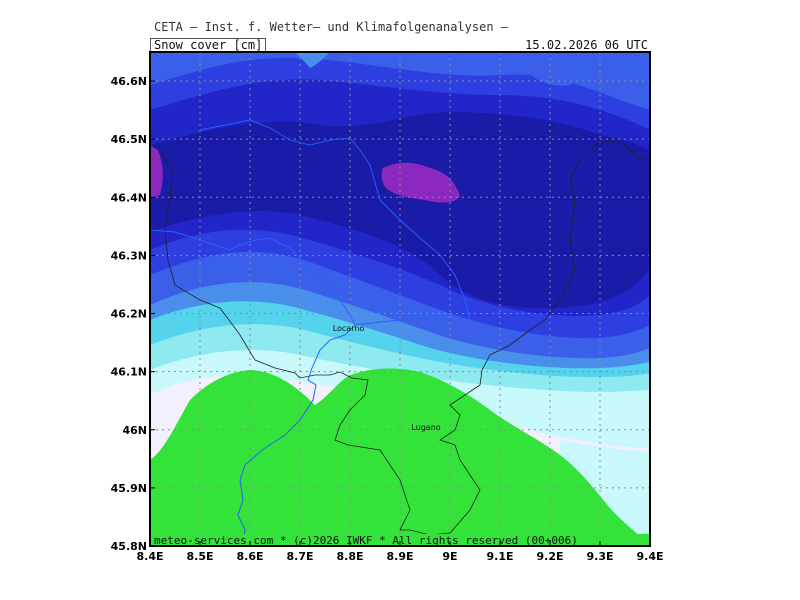 This screenshot has height=600, width=800. What do you see at coordinates (134, 430) in the screenshot?
I see `y-tick-label: 46N` at bounding box center [134, 430].